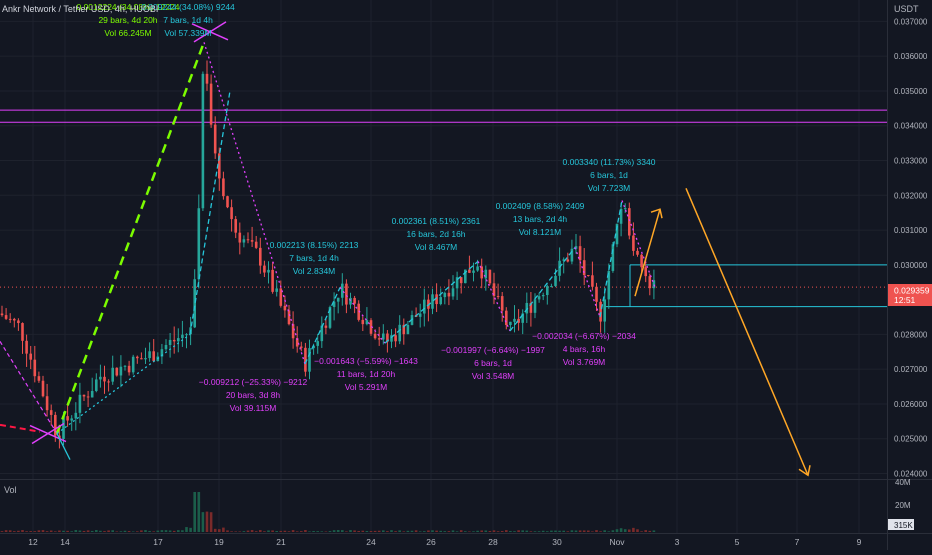 This screenshot has height=555, width=932. Describe the element at coordinates (656, 213) in the screenshot. I see `orange-up-arrowhead` at that location.